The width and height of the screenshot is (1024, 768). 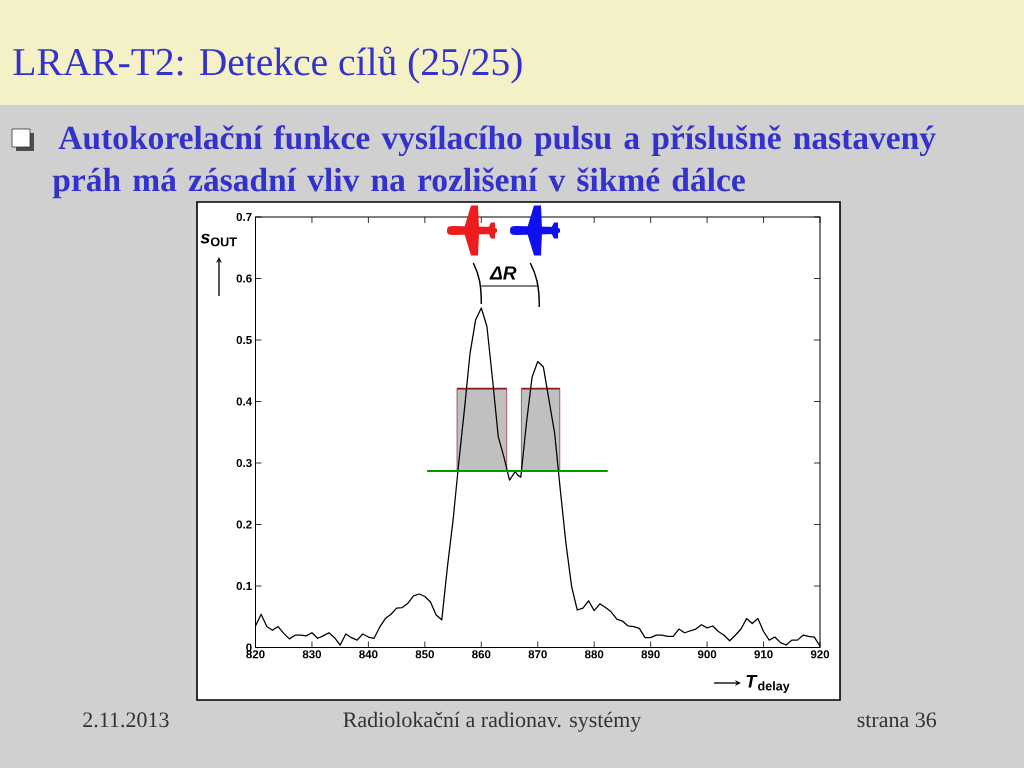 What do you see at coordinates (218, 240) in the screenshot?
I see `y-axis-title: s$_{OUT}$` at bounding box center [218, 240].